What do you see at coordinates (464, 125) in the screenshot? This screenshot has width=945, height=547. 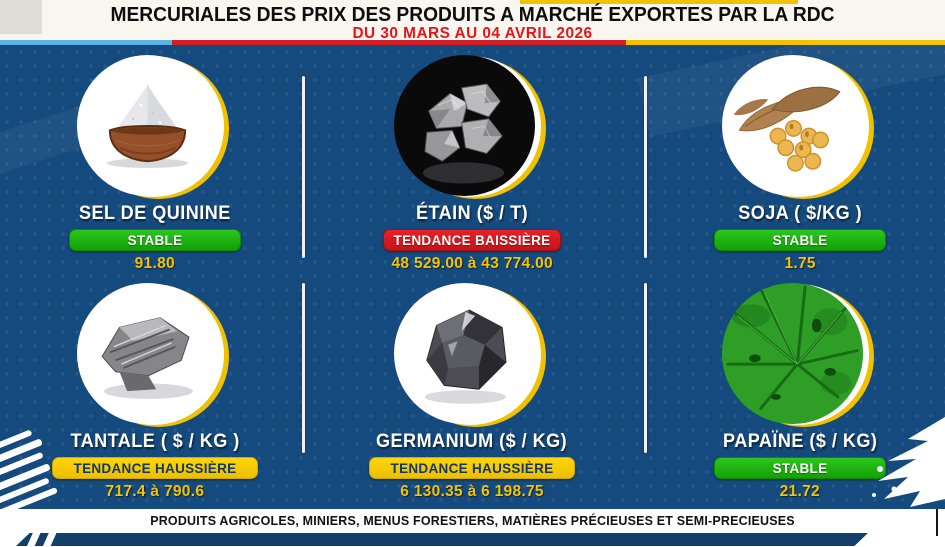 I see `tin-nuggets-image` at bounding box center [464, 125].